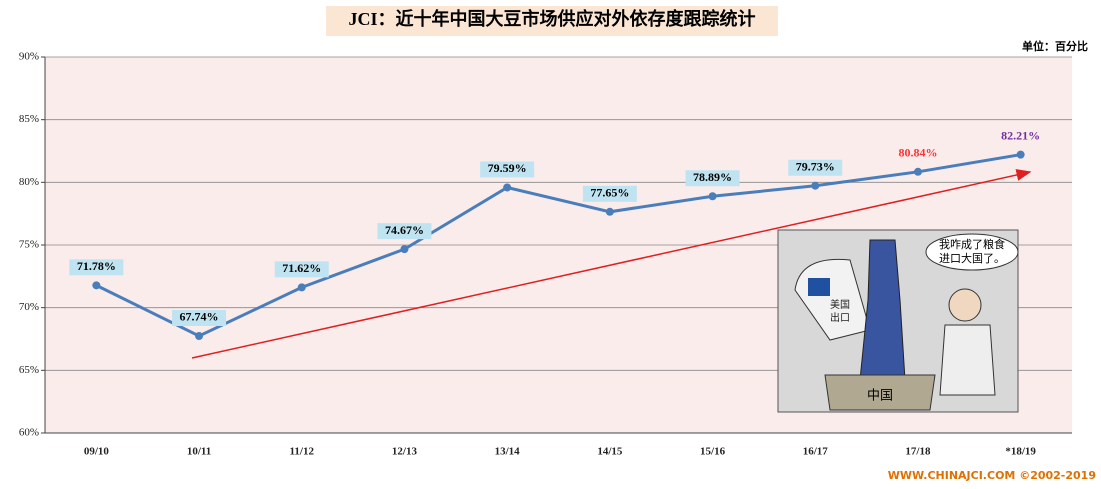 This screenshot has width=1101, height=489. I want to click on title-box, so click(552, 21).